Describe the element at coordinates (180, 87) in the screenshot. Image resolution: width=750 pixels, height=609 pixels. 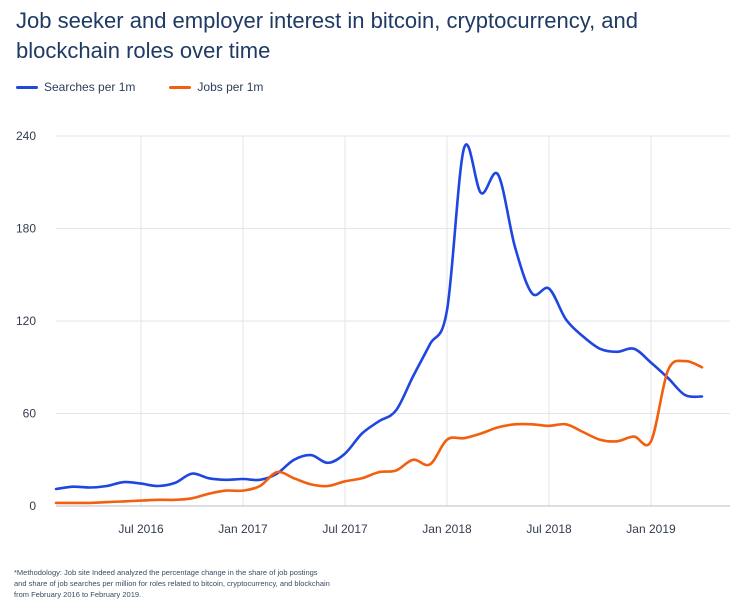
I see `legend-swatch-jobs` at that location.